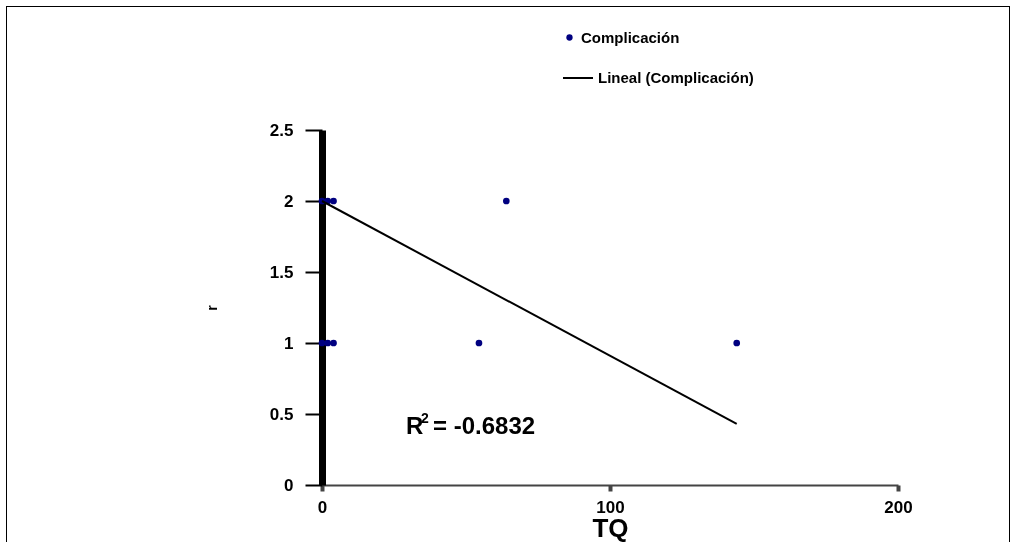 The height and width of the screenshot is (542, 1016). What do you see at coordinates (322, 507) in the screenshot?
I see `x-tick-label: 0` at bounding box center [322, 507].